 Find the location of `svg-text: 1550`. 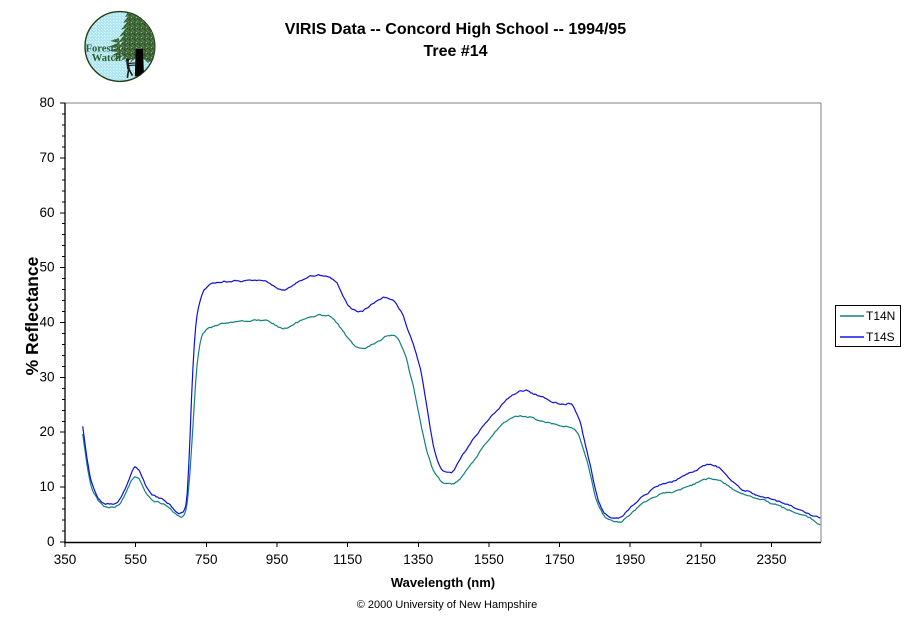

svg-text: 1550 is located at coordinates (489, 559).